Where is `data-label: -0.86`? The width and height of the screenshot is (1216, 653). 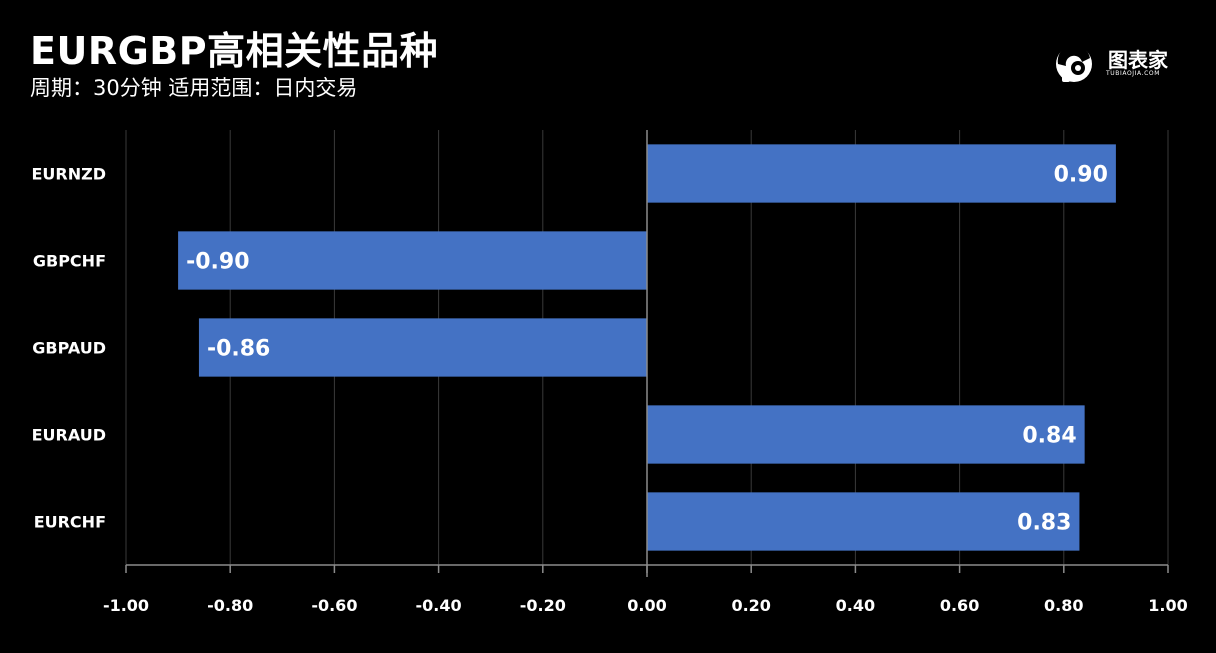
data-label: -0.86 is located at coordinates (238, 349).